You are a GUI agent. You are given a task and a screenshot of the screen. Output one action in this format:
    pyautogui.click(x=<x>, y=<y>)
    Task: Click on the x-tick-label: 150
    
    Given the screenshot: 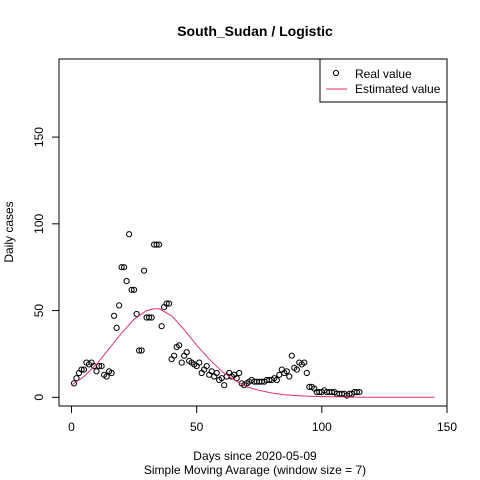 What is the action you would take?
    pyautogui.click(x=447, y=427)
    